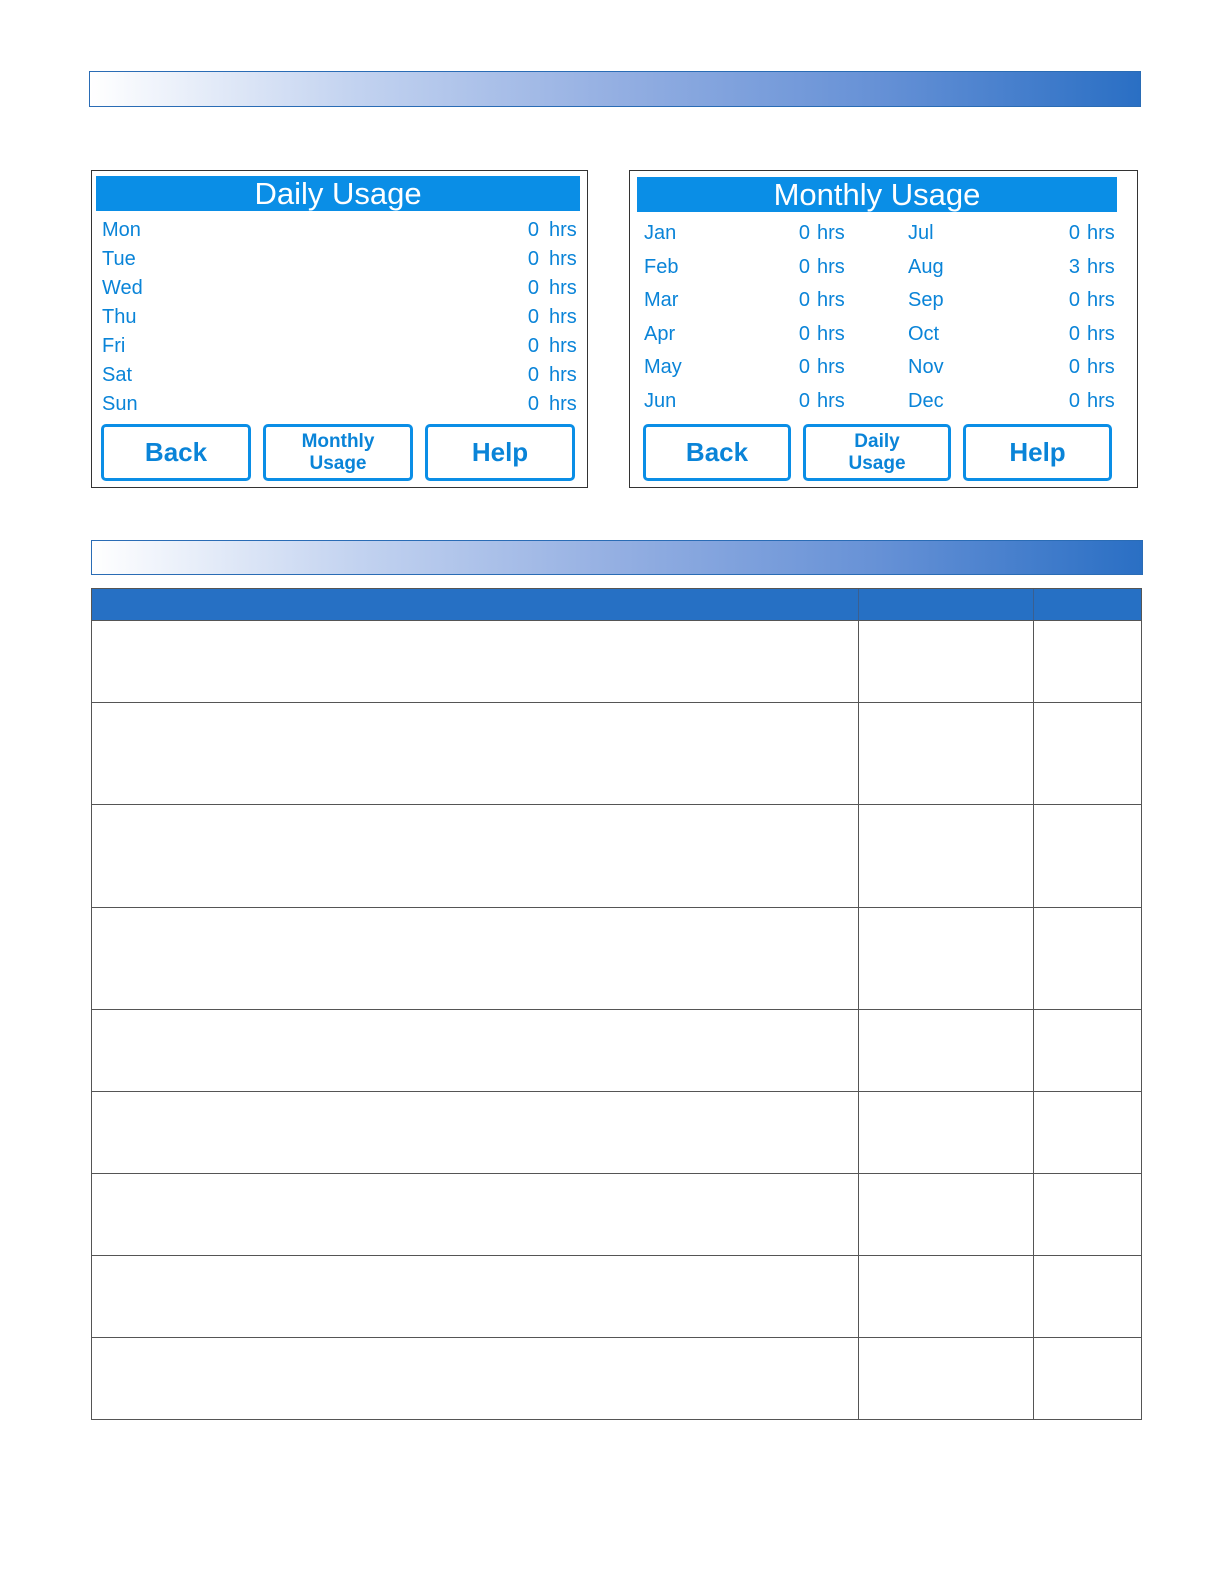  I want to click on day-label: Thu, so click(119, 317).